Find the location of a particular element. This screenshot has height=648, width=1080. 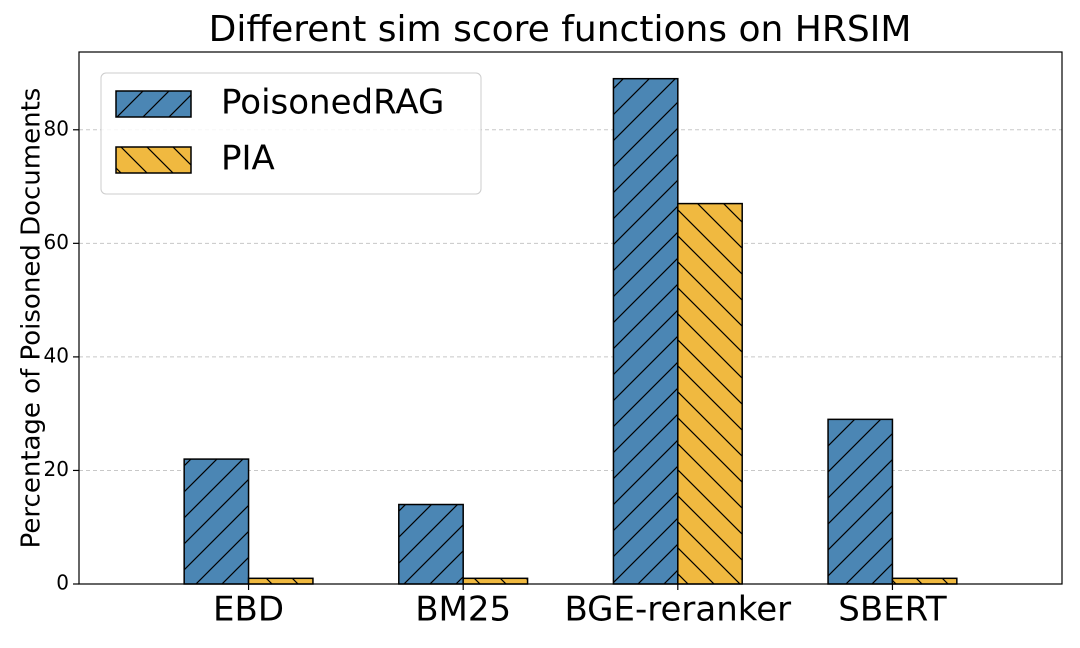

x-tick-label: SBERT is located at coordinates (892, 610).